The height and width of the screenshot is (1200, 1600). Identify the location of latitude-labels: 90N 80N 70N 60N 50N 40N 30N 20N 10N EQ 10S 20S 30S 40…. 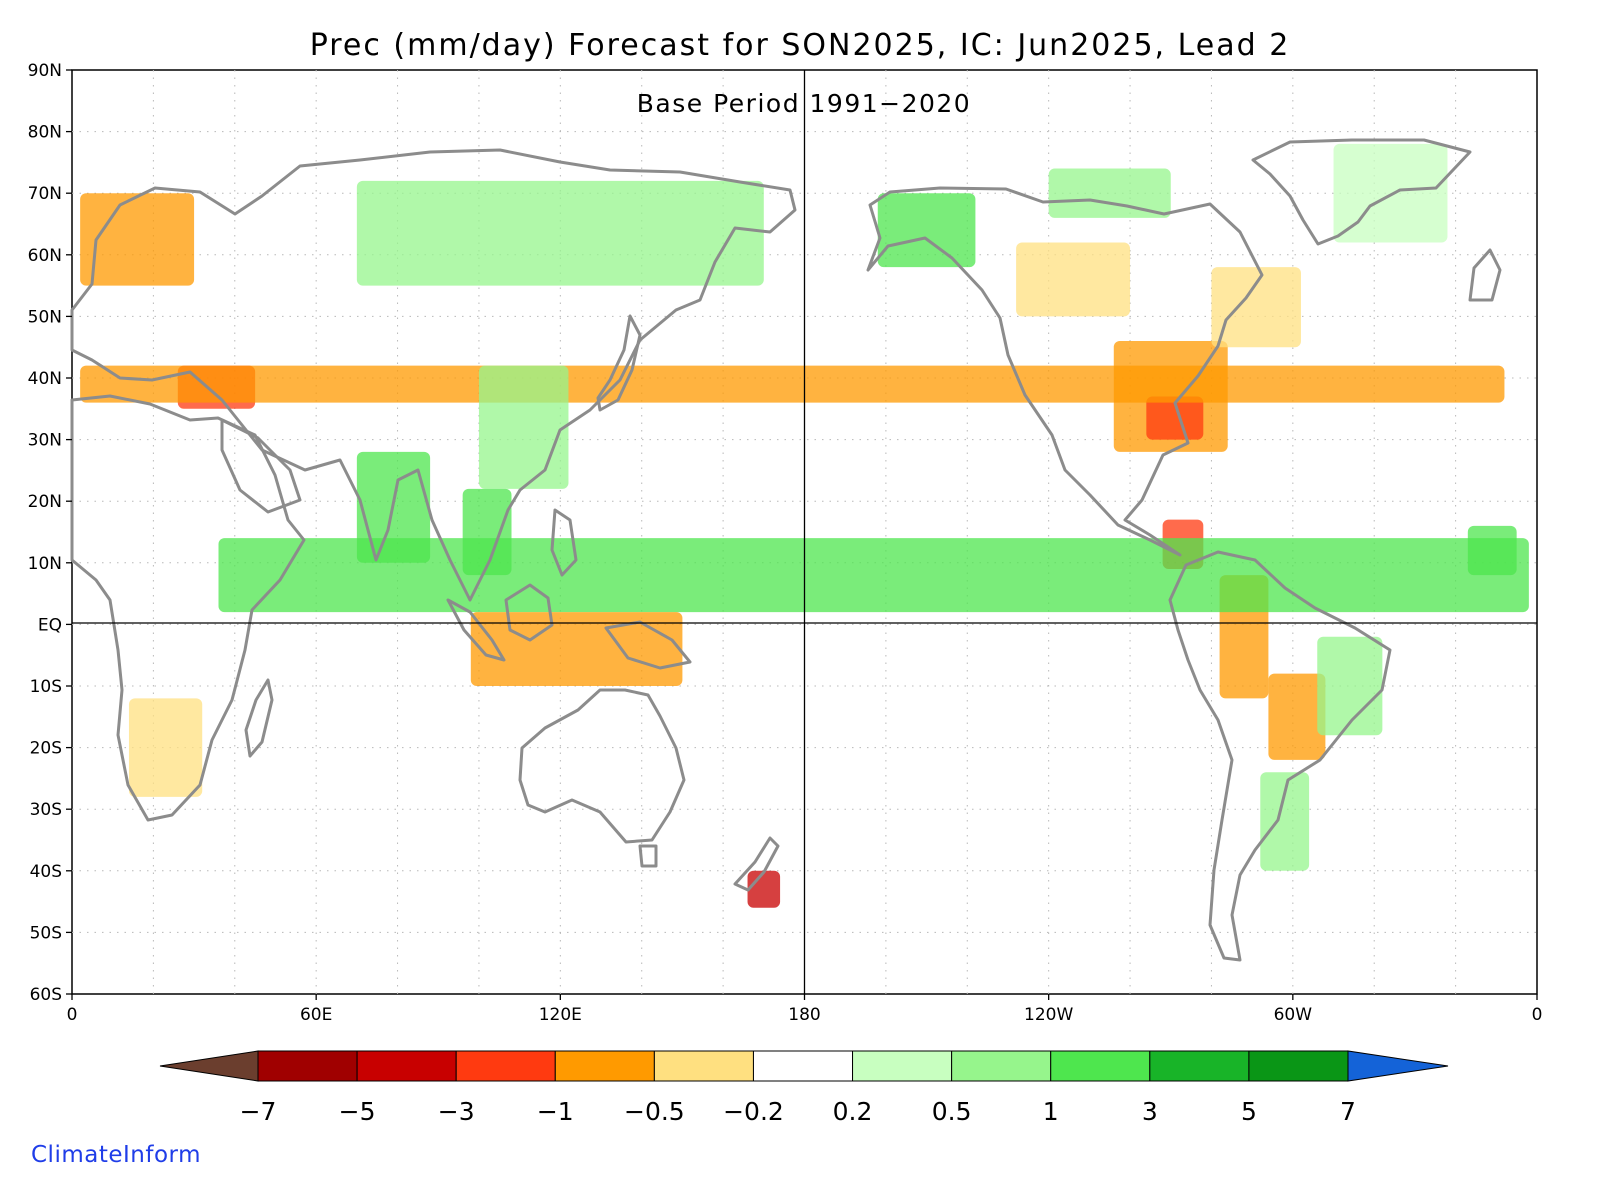
(50, 533).